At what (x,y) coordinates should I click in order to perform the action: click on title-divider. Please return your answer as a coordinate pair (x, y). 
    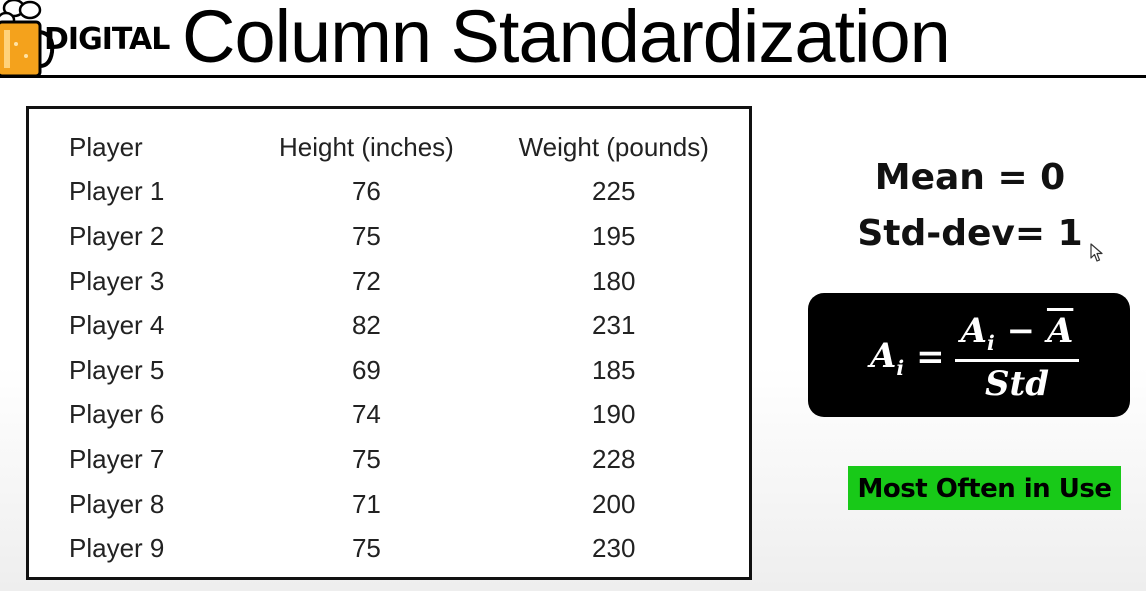
    Looking at the image, I should click on (573, 76).